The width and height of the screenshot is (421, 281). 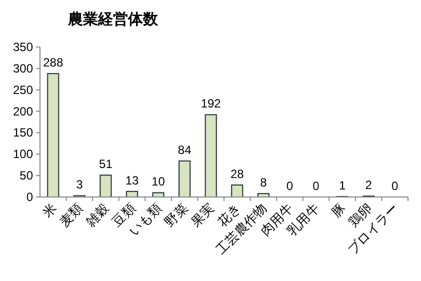 What do you see at coordinates (106, 164) in the screenshot?
I see `data-label: 51` at bounding box center [106, 164].